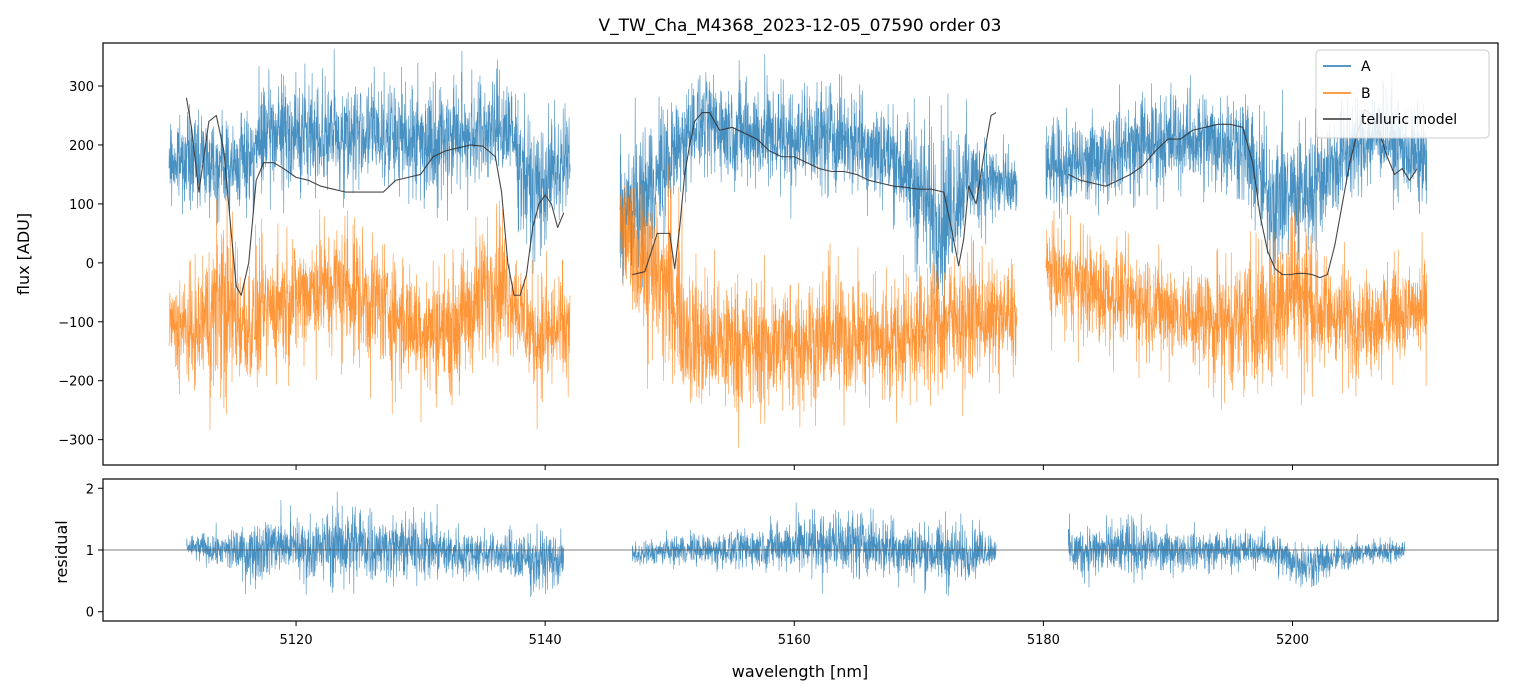 The image size is (1513, 696). What do you see at coordinates (90, 613) in the screenshot?
I see `residual-y-tick-label: 0` at bounding box center [90, 613].